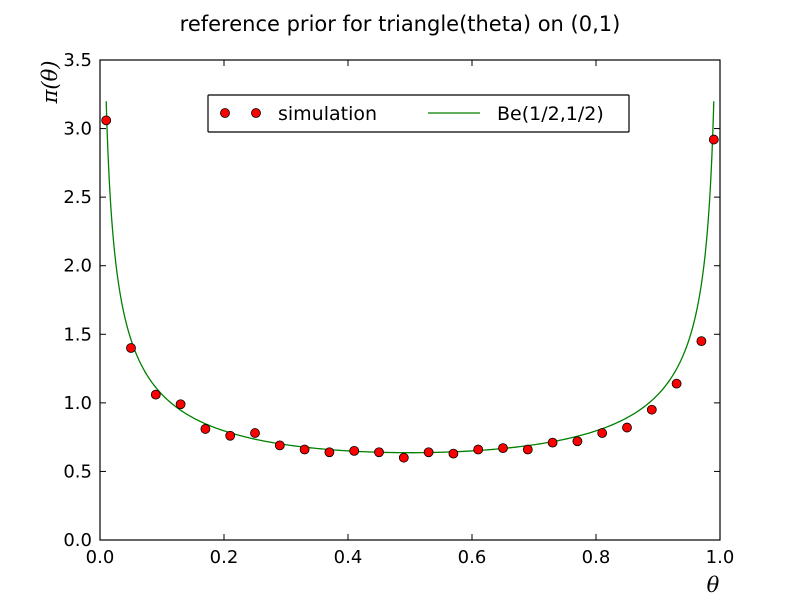  I want to click on legend-box, so click(418, 113).